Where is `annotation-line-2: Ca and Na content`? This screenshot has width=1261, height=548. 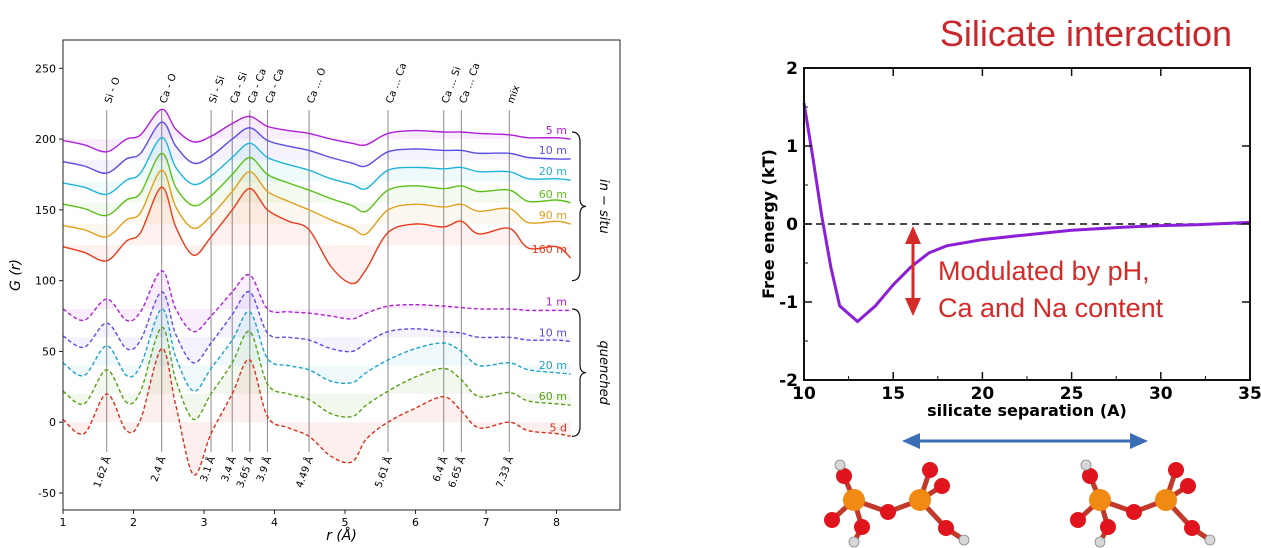 annotation-line-2: Ca and Na content is located at coordinates (1051, 308).